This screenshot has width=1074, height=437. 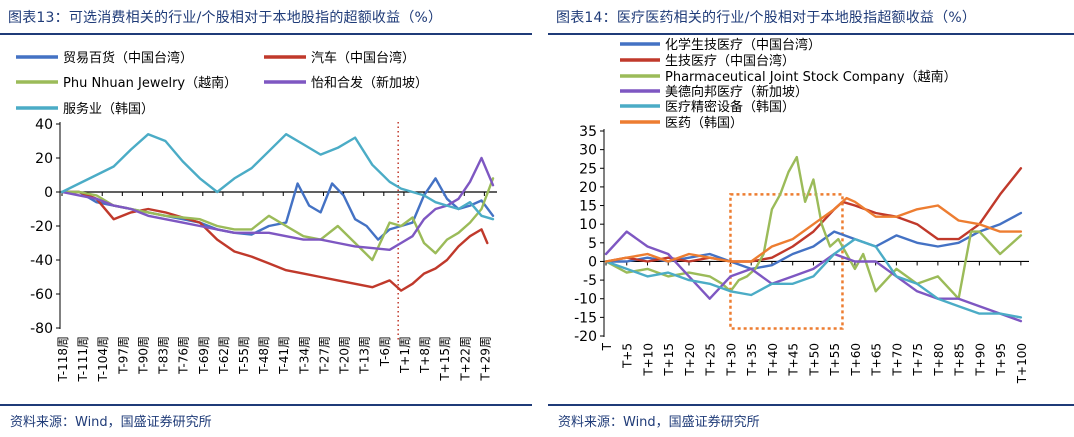 What do you see at coordinates (143, 355) in the screenshot?
I see `x-tick-label: T-90周` at bounding box center [143, 355].